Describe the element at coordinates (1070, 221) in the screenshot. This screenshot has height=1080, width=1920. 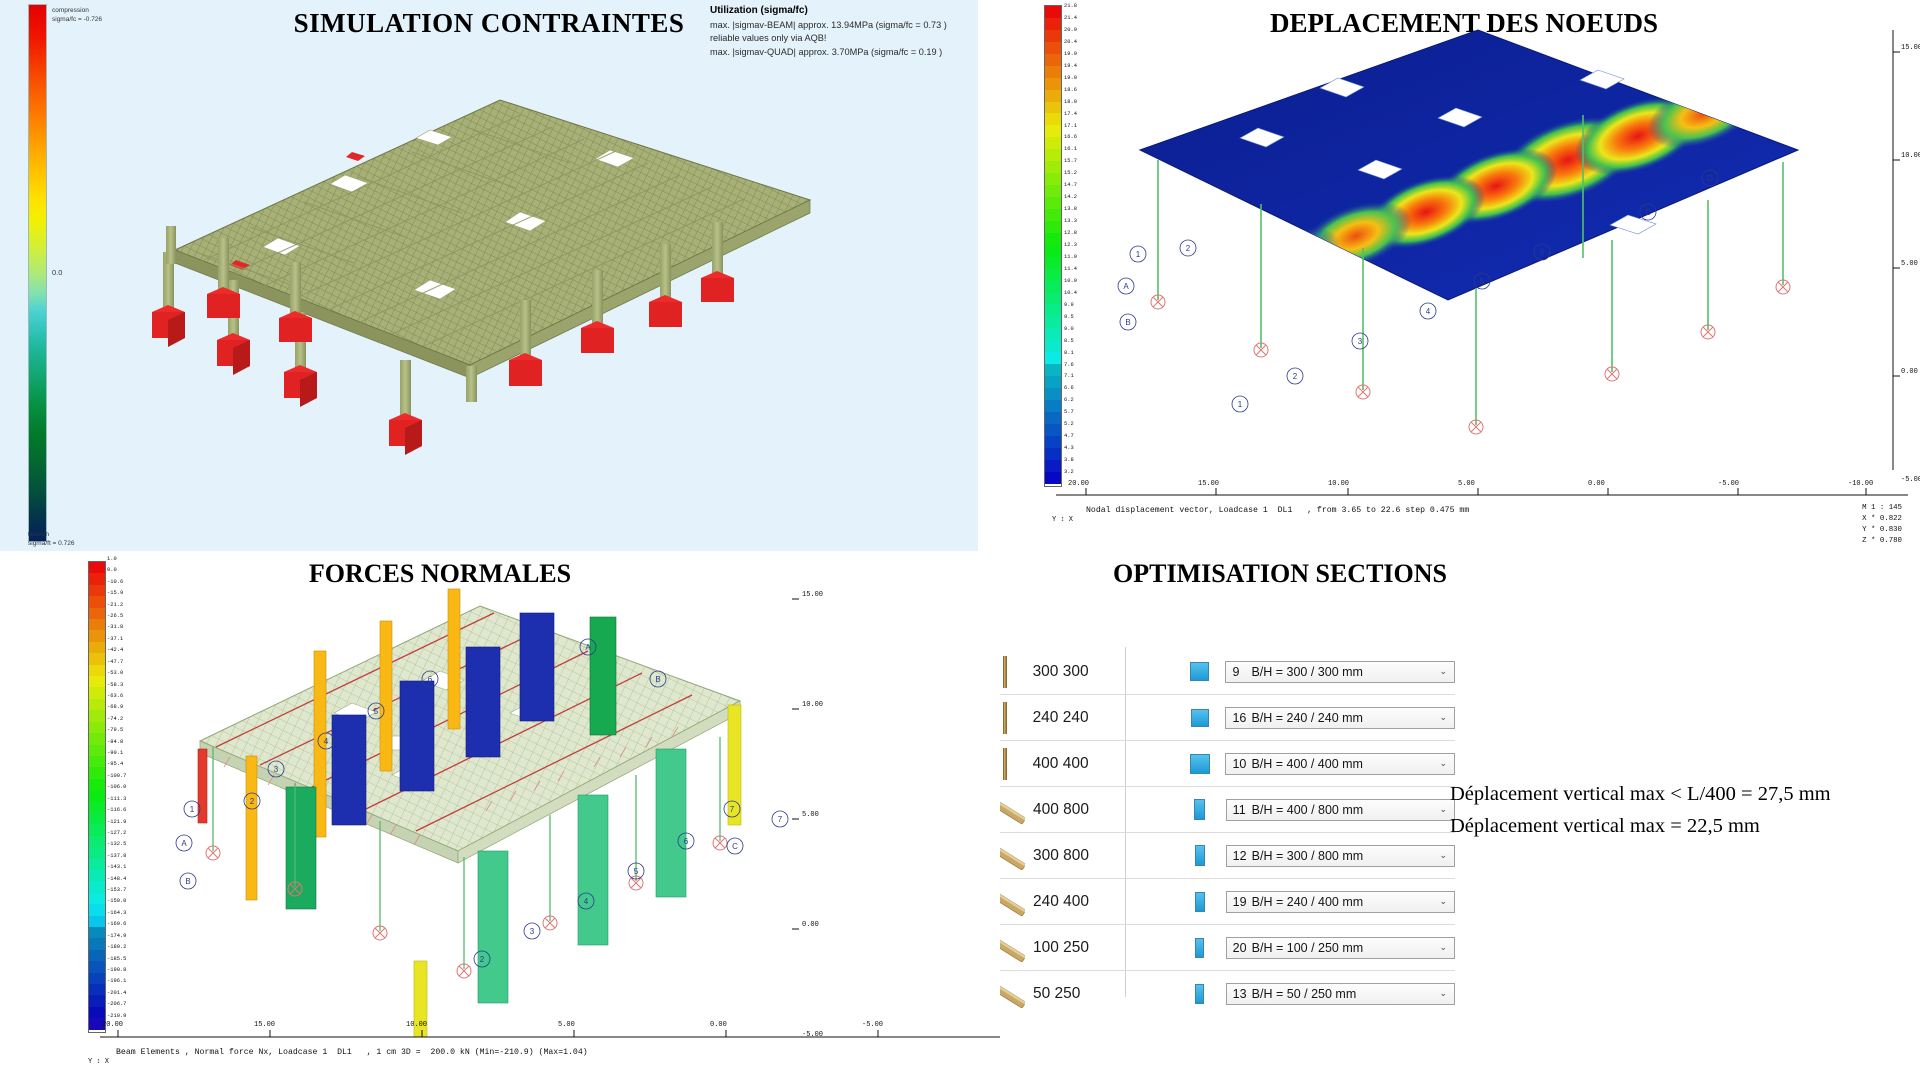
I see `displacement-colorbar-tick-label: 13.3` at that location.